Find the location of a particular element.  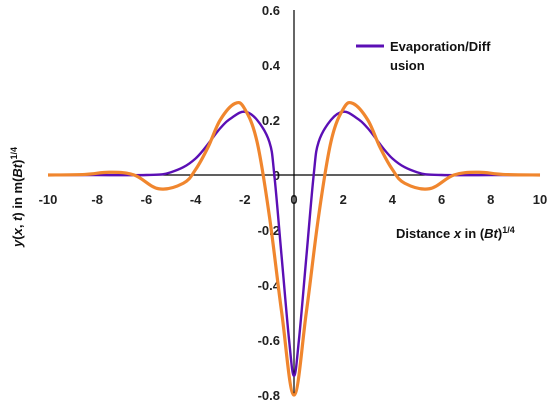

x-tick-label: 4 is located at coordinates (393, 199).